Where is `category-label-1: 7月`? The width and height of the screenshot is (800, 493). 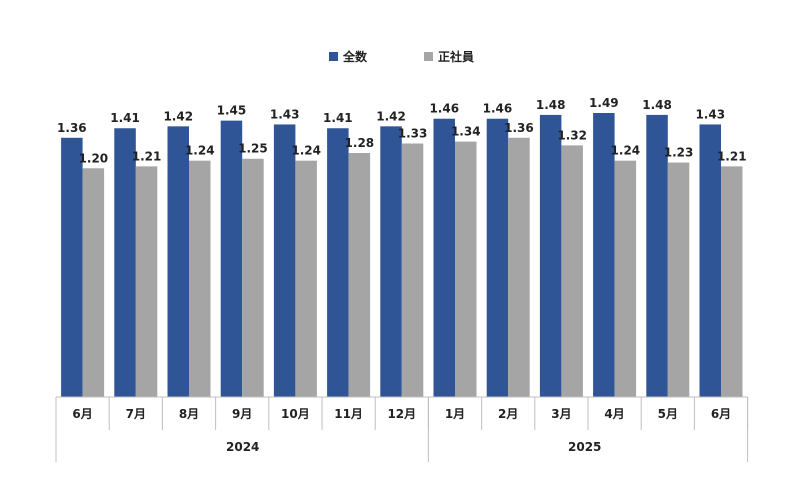
category-label-1: 7月 is located at coordinates (136, 414).